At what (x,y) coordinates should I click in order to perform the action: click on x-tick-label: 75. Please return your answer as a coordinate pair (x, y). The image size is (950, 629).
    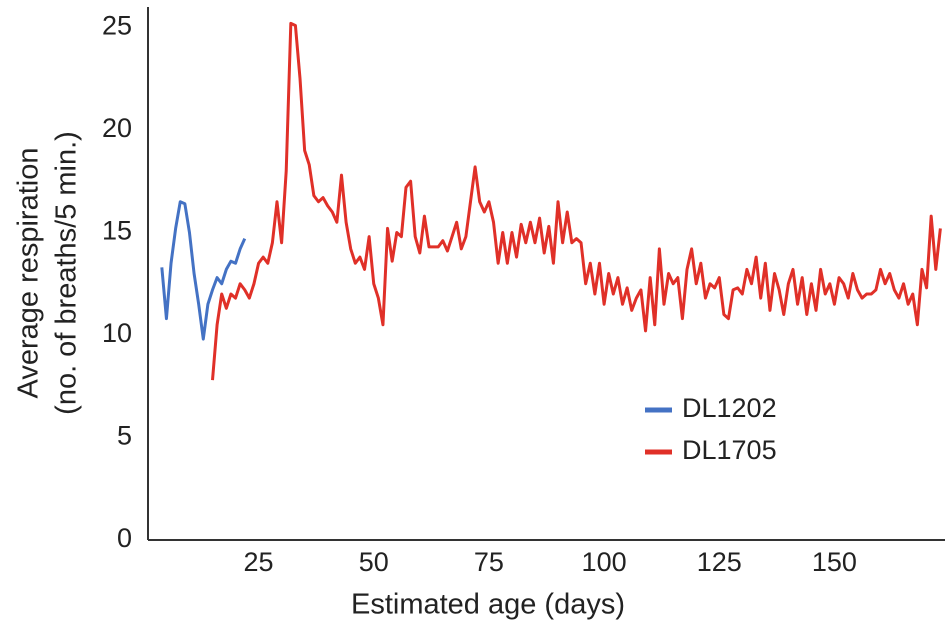
    Looking at the image, I should click on (489, 562).